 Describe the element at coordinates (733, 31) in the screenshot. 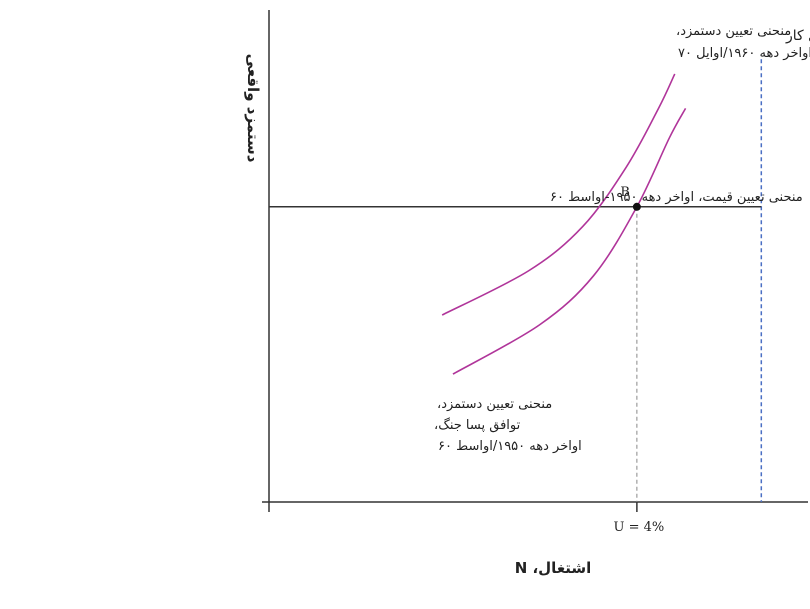

I see `upper-wage-label-line-1: منحنی تعیین دستمزد،` at that location.